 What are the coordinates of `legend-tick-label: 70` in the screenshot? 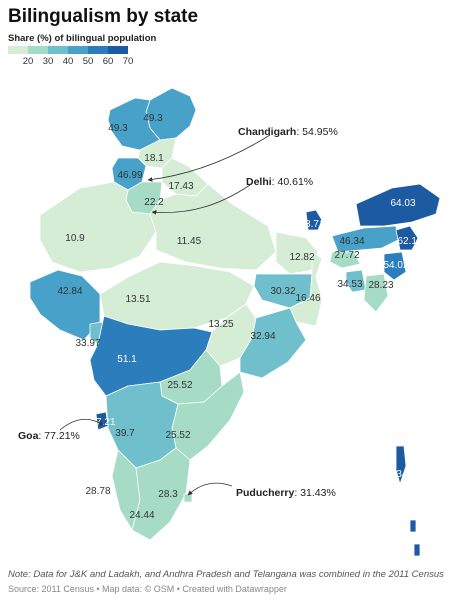 It's located at (128, 61).